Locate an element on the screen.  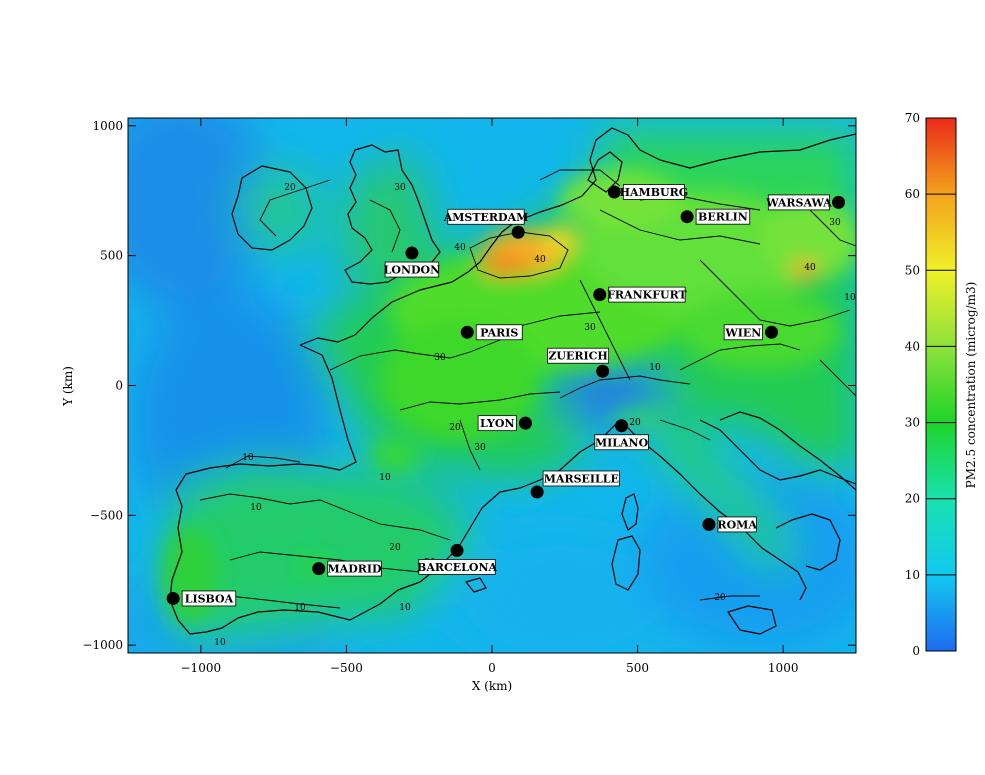
x-tick-label: 500 is located at coordinates (637, 668).